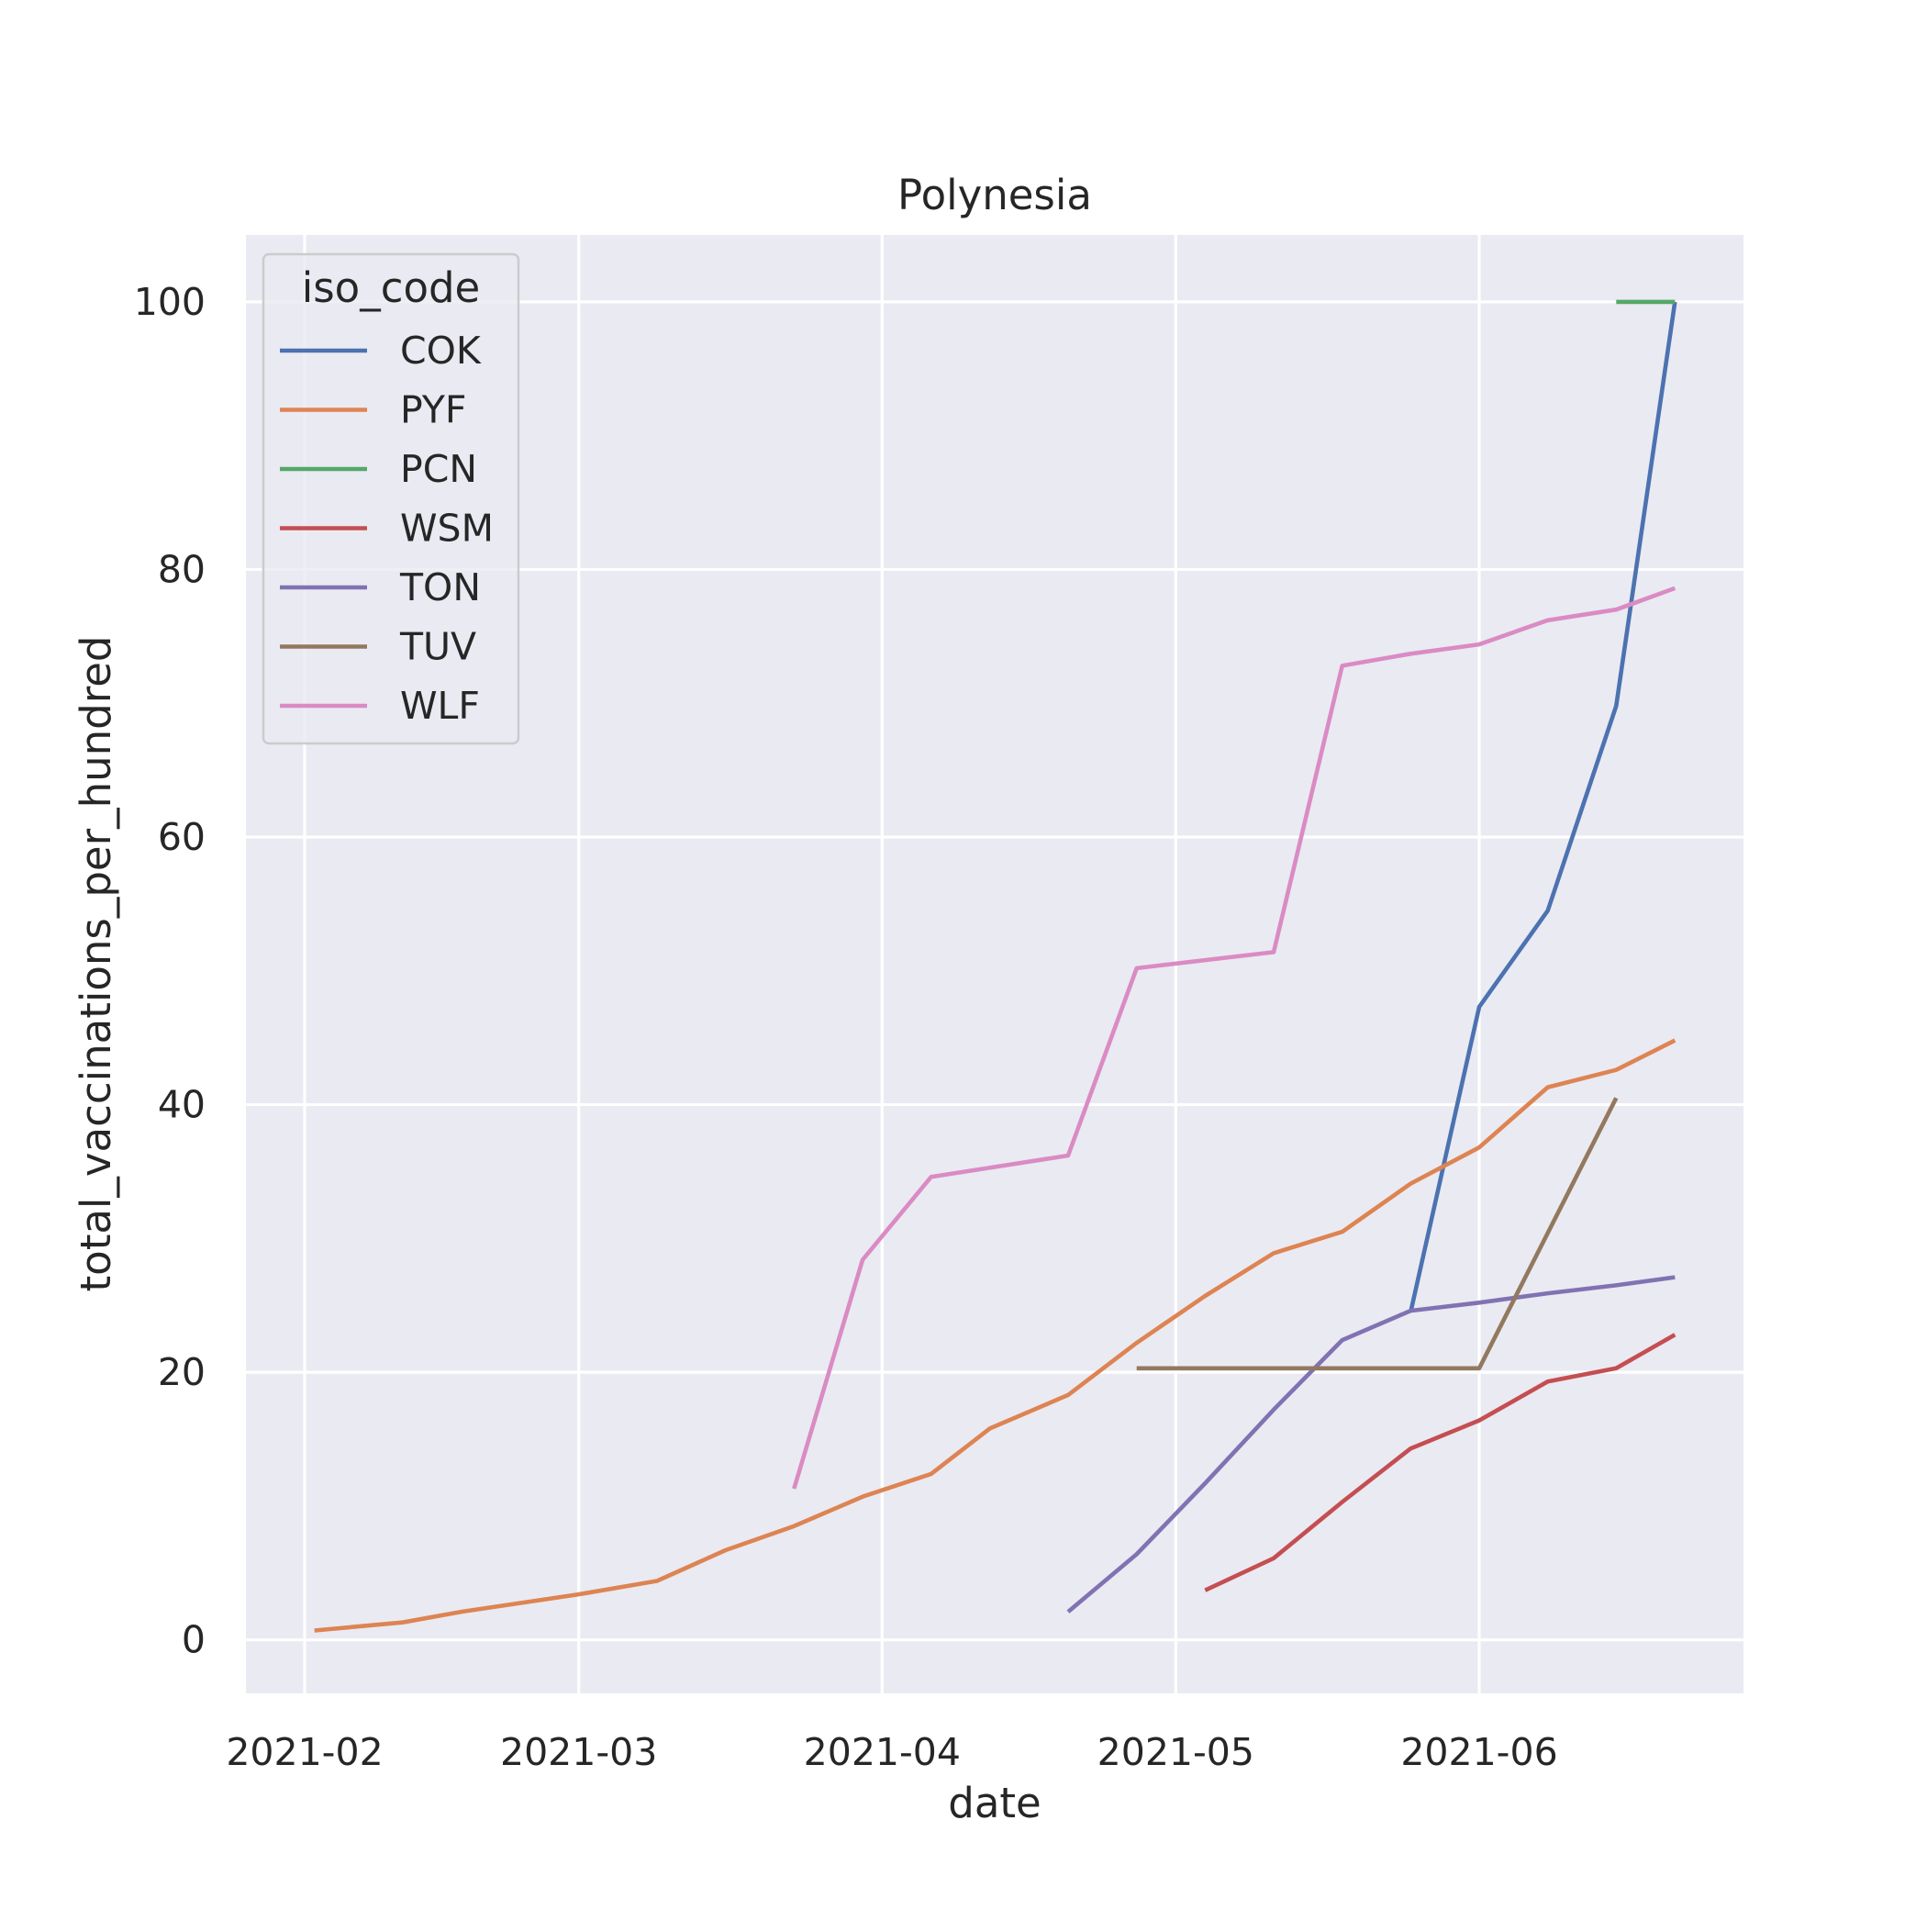 This screenshot has height=1932, width=1927. What do you see at coordinates (391, 287) in the screenshot?
I see `legend-title: iso_code` at bounding box center [391, 287].